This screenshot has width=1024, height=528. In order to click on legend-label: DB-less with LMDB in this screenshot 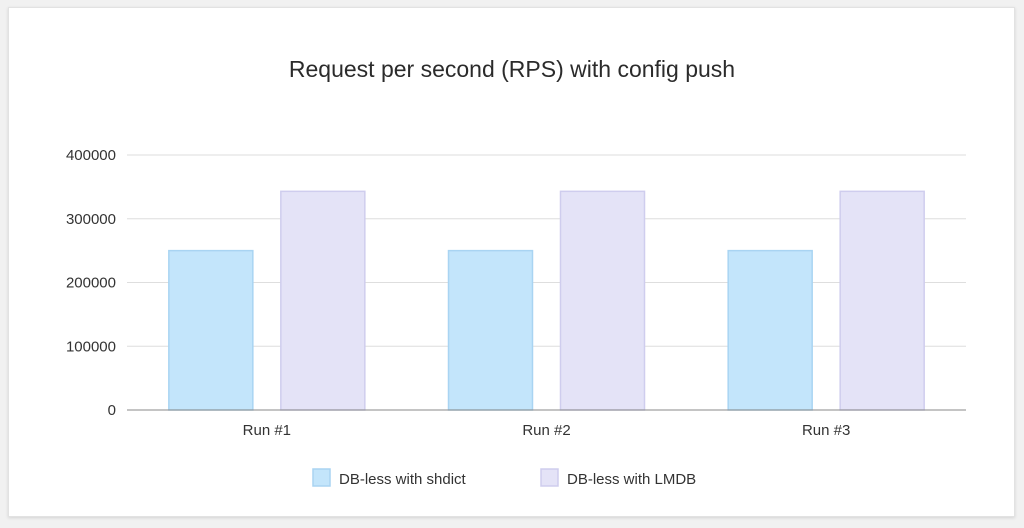, I will do `click(631, 479)`.